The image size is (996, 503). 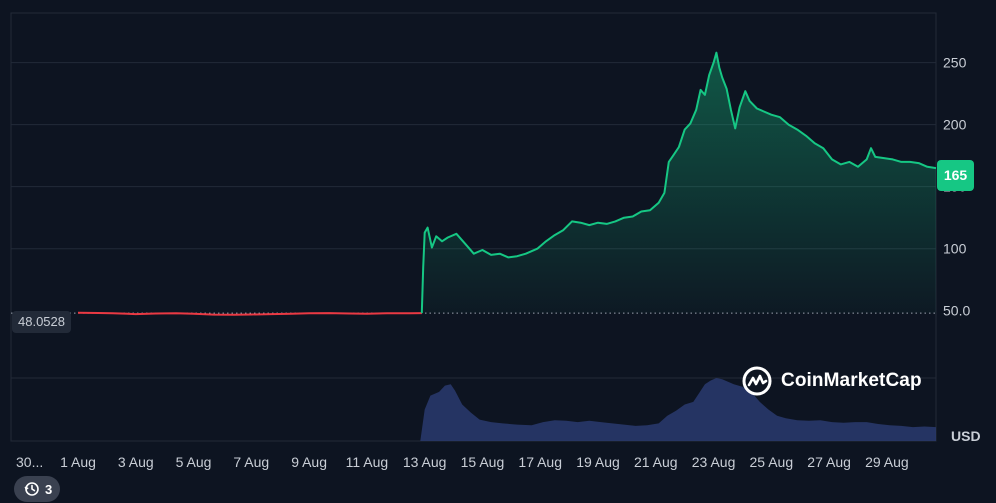 I want to click on x-tick-label: 15 Aug, so click(x=483, y=462).